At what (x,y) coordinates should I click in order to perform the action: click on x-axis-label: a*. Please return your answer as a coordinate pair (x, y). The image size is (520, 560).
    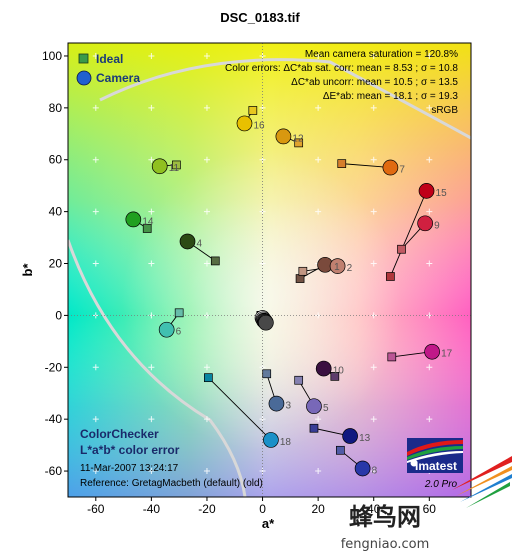
    Looking at the image, I should click on (268, 523).